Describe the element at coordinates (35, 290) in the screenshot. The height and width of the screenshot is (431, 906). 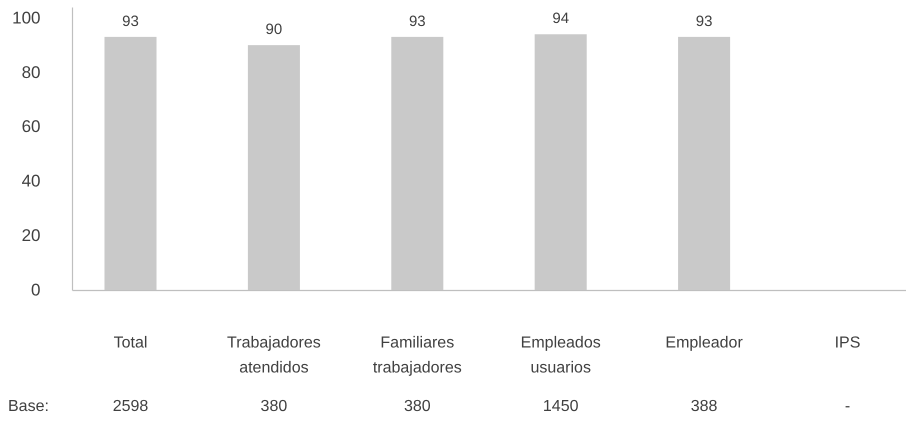
I see `y-tick-label: 0` at that location.